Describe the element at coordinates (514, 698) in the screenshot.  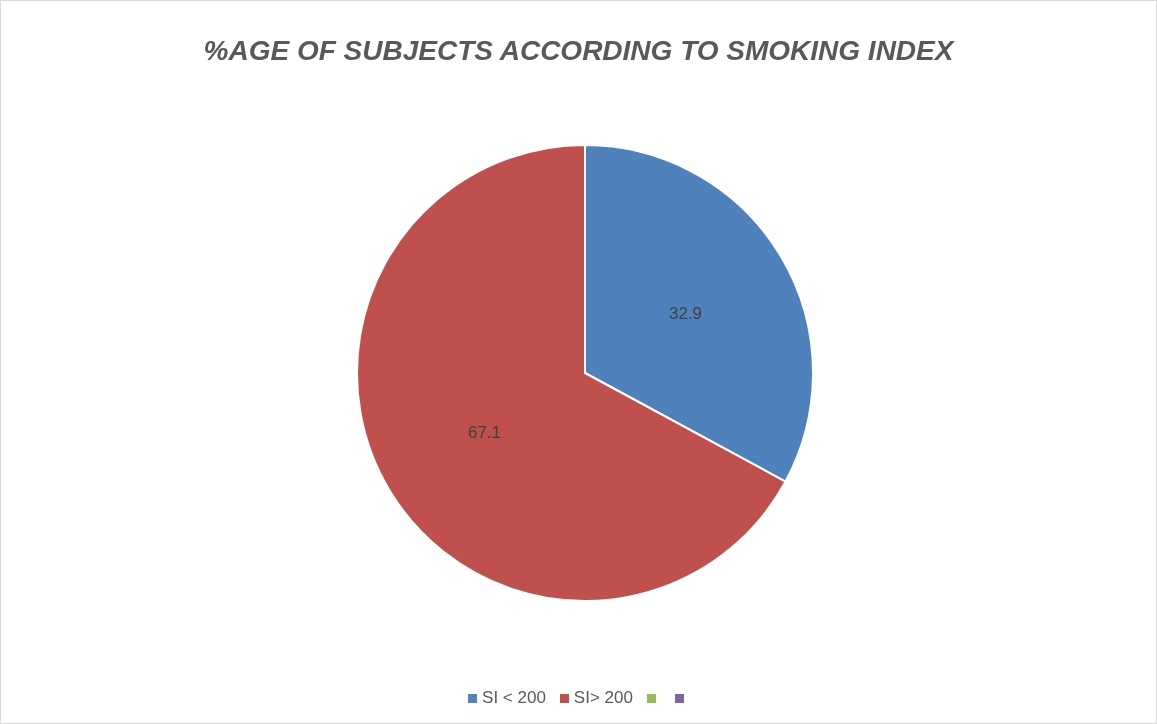
I see `legend-label: SI < 200` at that location.